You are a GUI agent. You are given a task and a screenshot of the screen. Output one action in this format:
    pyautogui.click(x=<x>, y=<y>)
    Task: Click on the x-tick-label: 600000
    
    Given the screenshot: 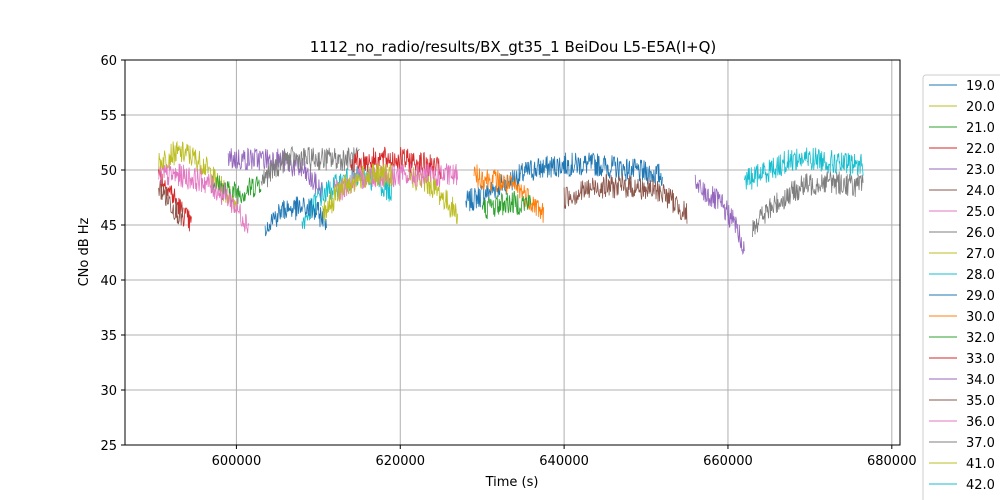 What is the action you would take?
    pyautogui.click(x=237, y=461)
    